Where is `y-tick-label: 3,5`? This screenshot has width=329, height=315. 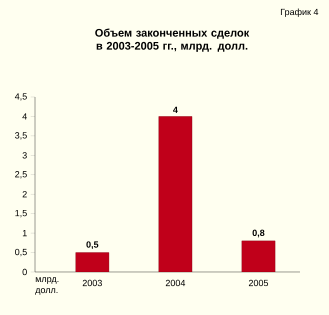
y-tick-label: 3,5 is located at coordinates (21, 136).